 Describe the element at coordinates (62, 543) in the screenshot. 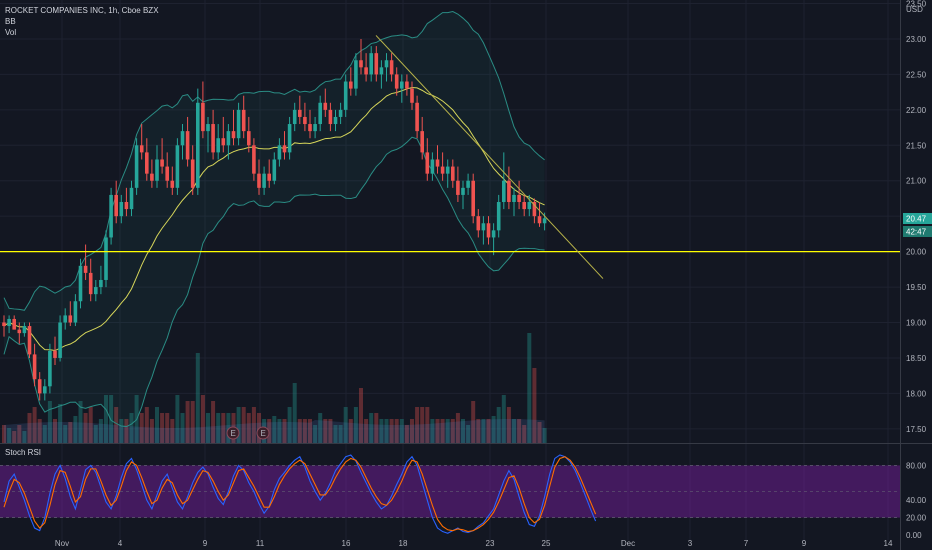

I see `time-tick-label: Nov` at that location.